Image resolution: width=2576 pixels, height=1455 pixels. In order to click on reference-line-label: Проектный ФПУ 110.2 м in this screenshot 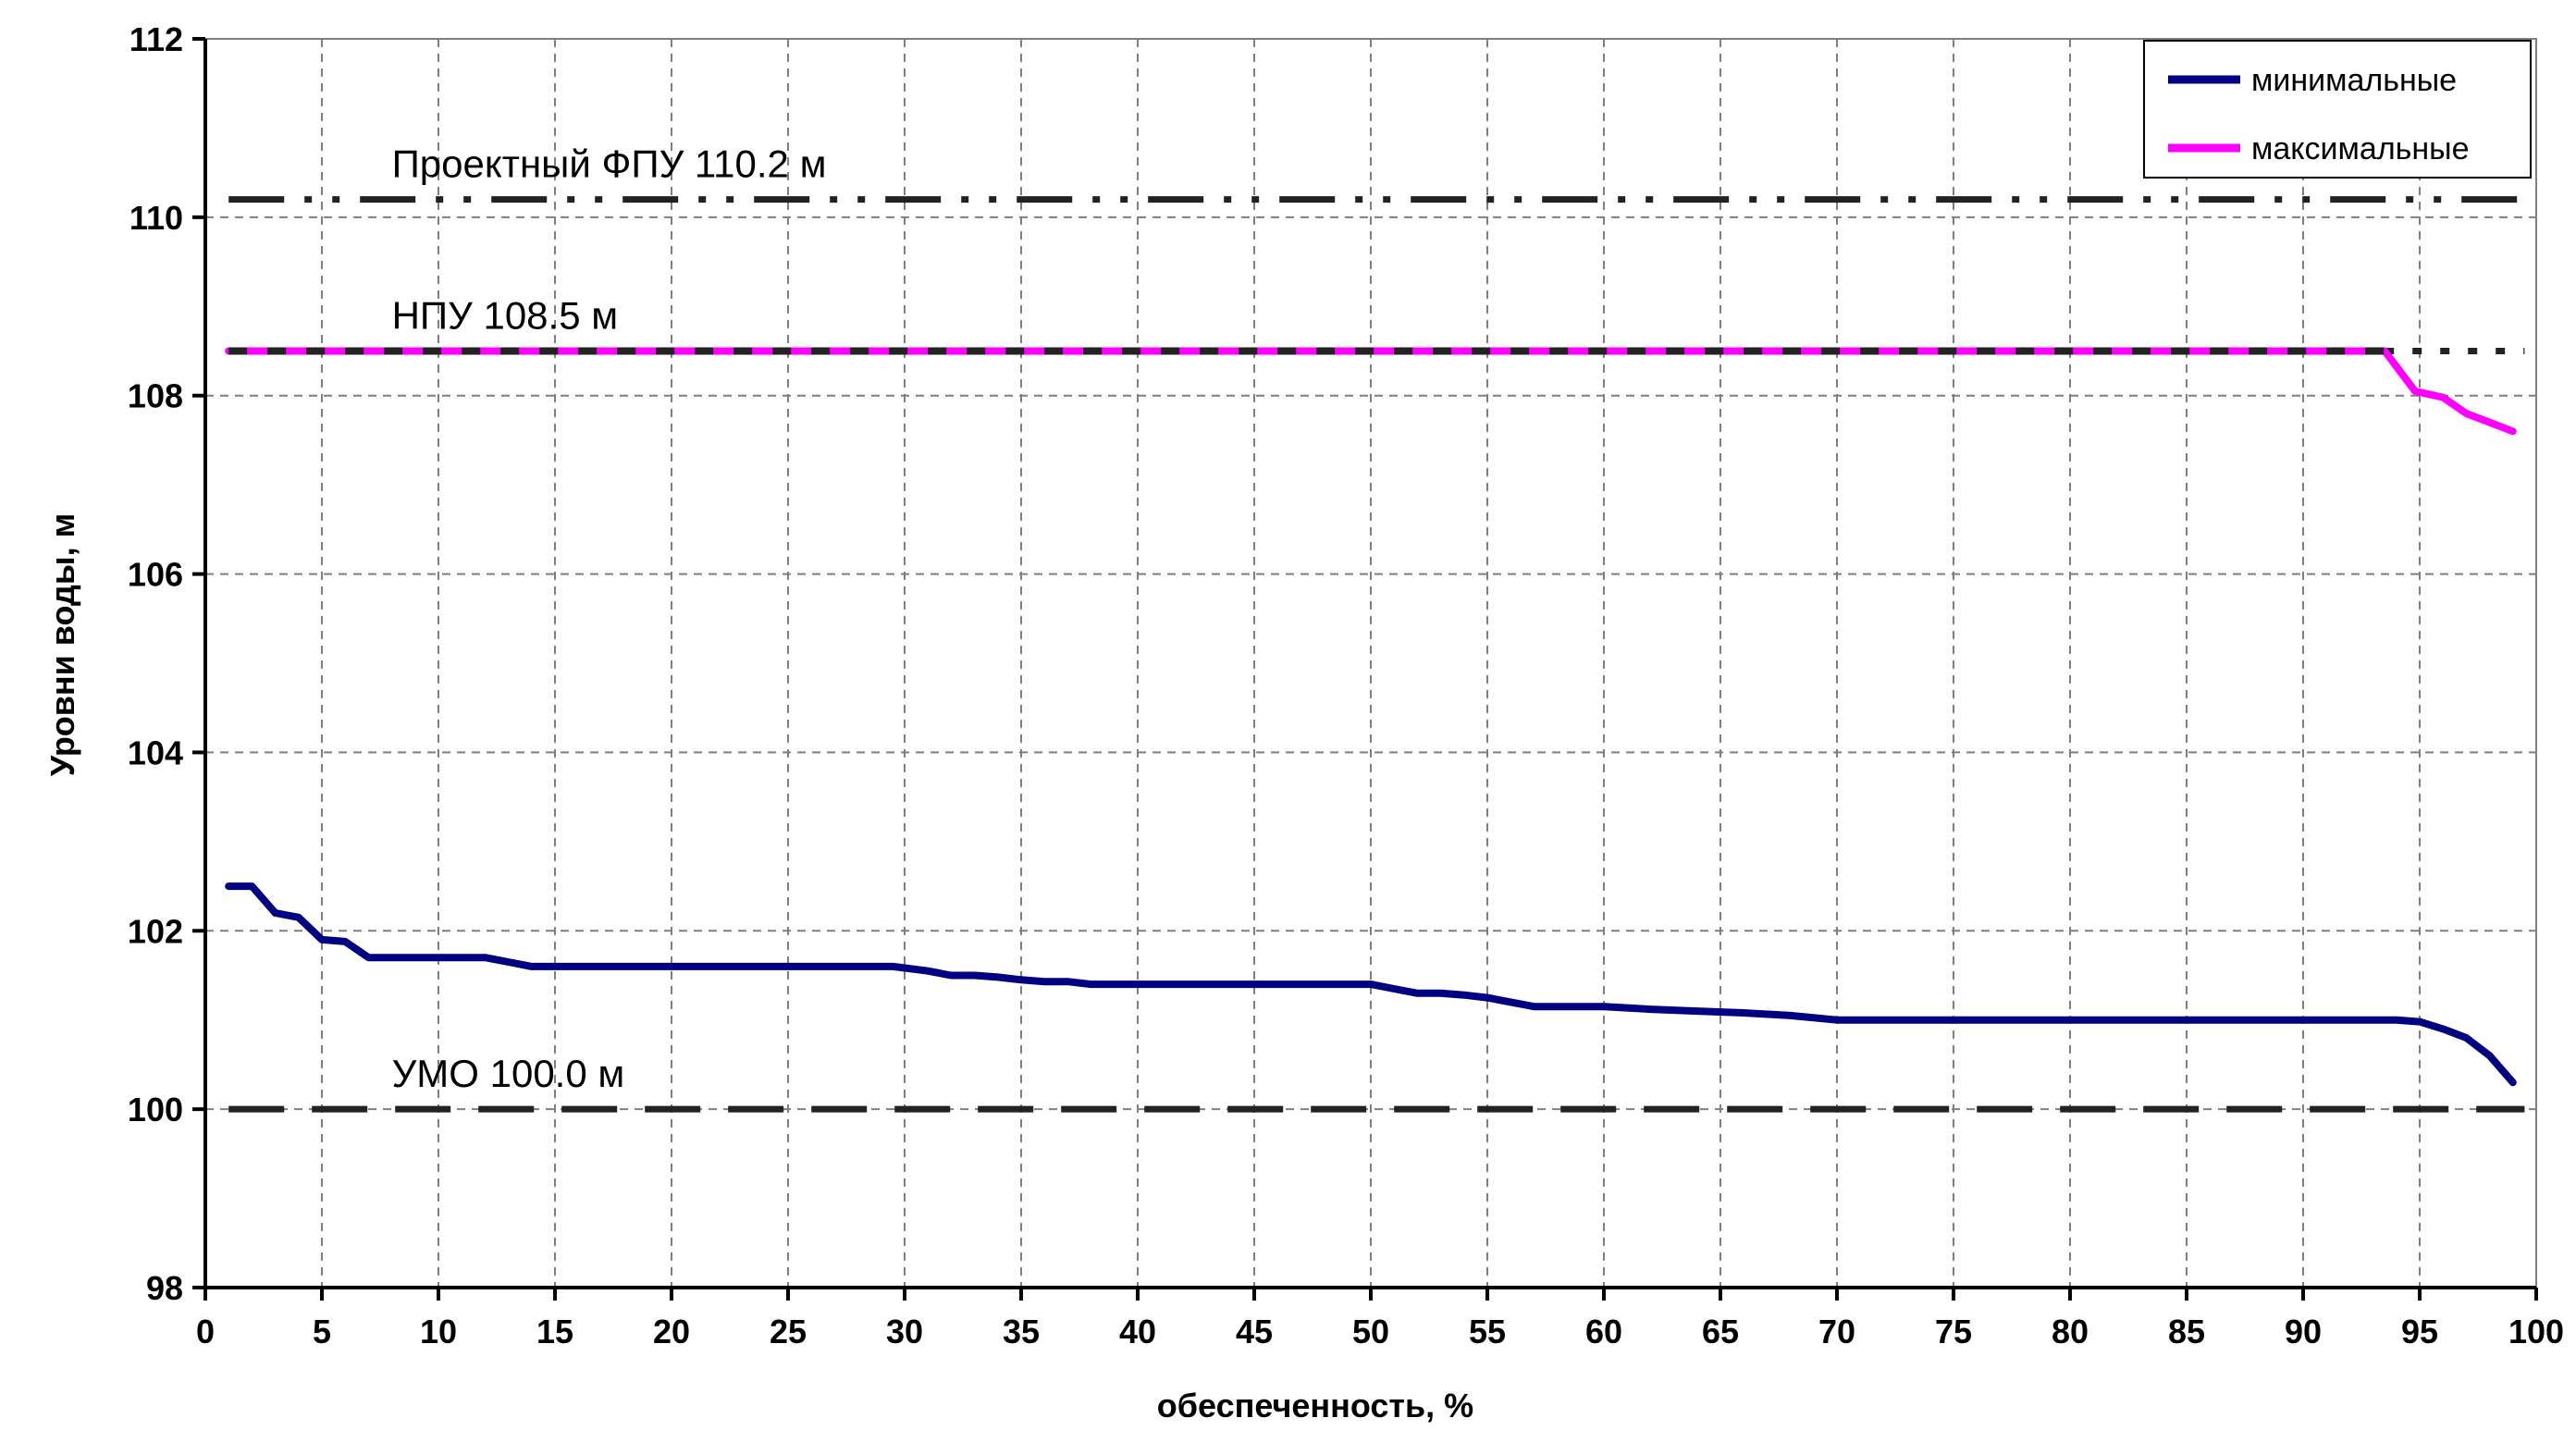, I will do `click(609, 164)`.